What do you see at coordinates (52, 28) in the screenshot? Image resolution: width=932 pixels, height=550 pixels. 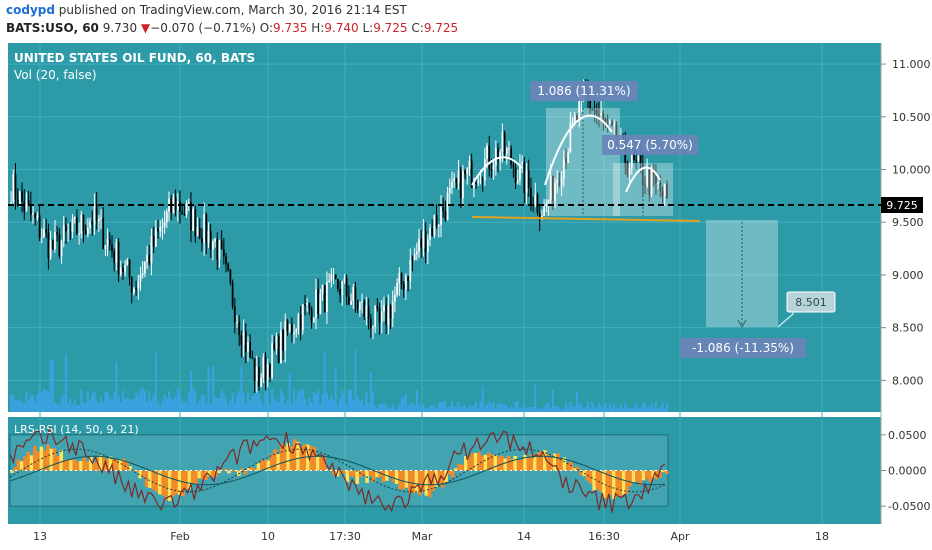 I see `symbol-label: BATS:USO, 60` at bounding box center [52, 28].